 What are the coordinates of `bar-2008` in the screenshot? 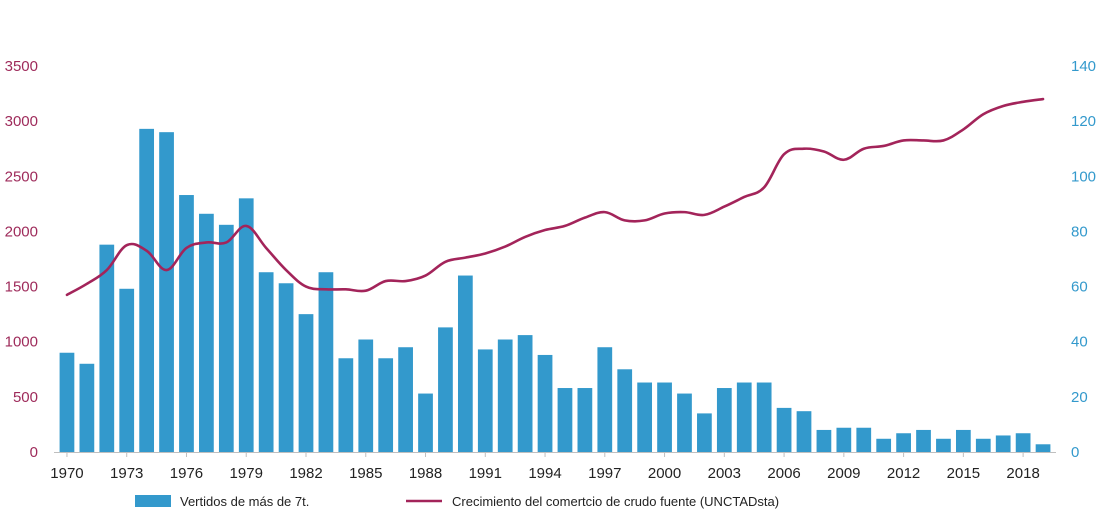 It's located at (824, 440).